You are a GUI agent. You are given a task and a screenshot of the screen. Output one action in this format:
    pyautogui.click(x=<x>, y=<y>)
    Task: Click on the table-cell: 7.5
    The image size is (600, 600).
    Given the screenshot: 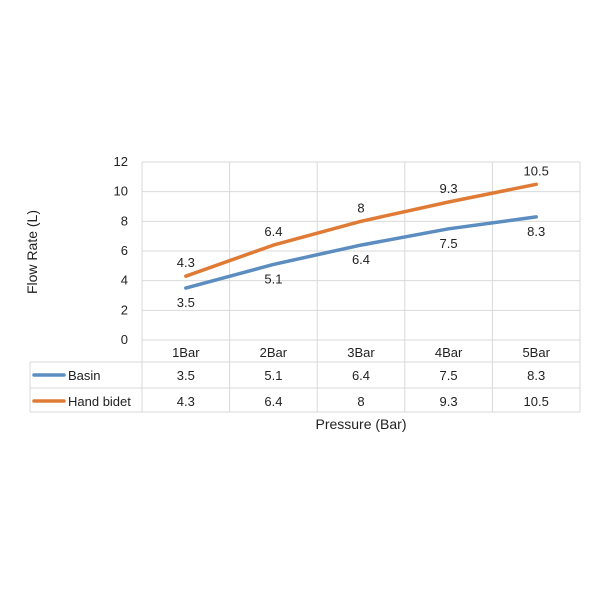 What is the action you would take?
    pyautogui.click(x=449, y=375)
    